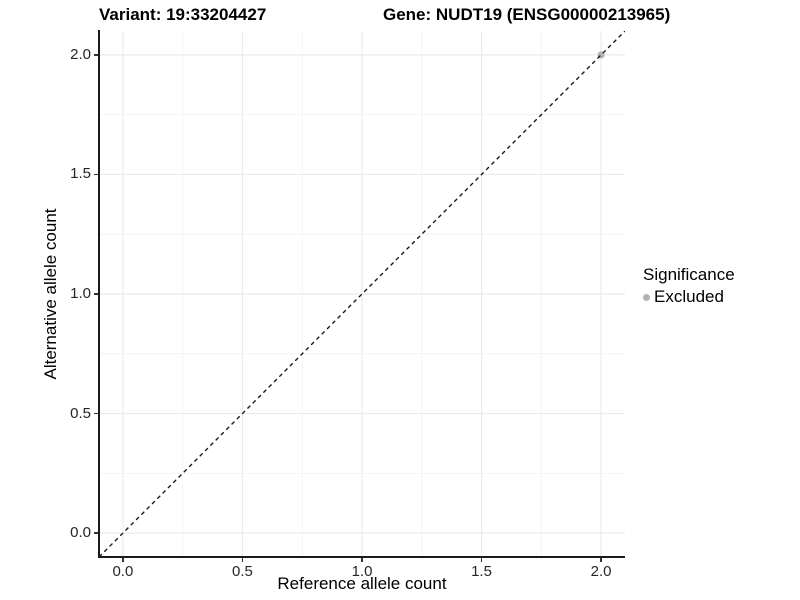 This screenshot has height=600, width=800. I want to click on legend-point-icon, so click(646, 297).